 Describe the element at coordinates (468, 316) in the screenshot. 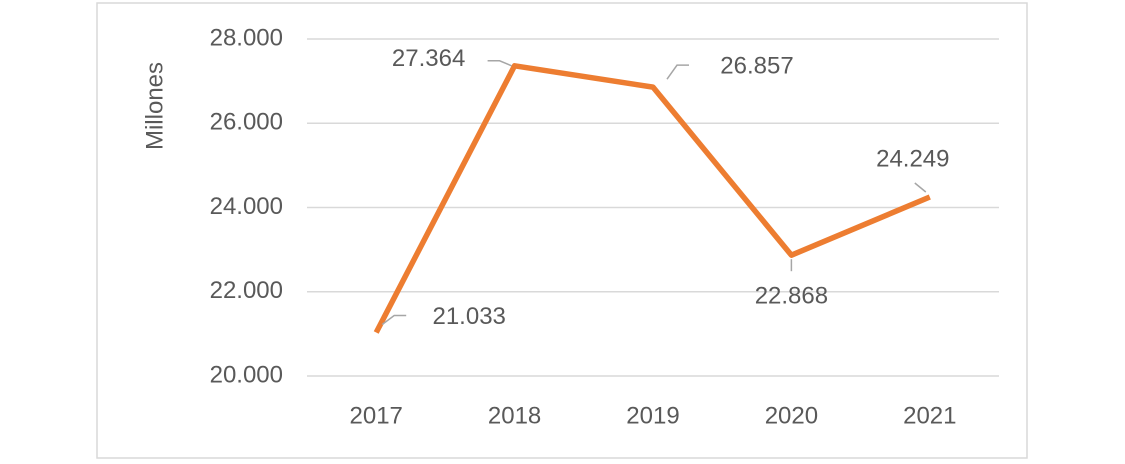

I see `data-label: 21.033` at that location.